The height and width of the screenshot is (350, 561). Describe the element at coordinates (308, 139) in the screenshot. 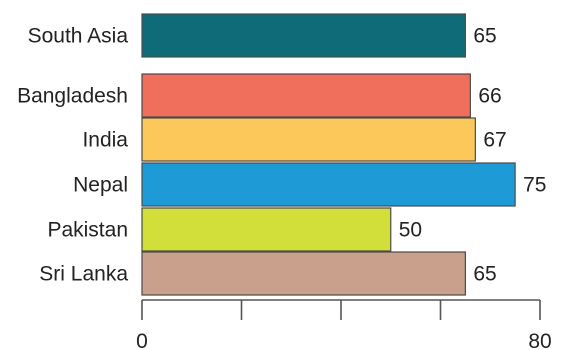

I see `bar-india` at that location.